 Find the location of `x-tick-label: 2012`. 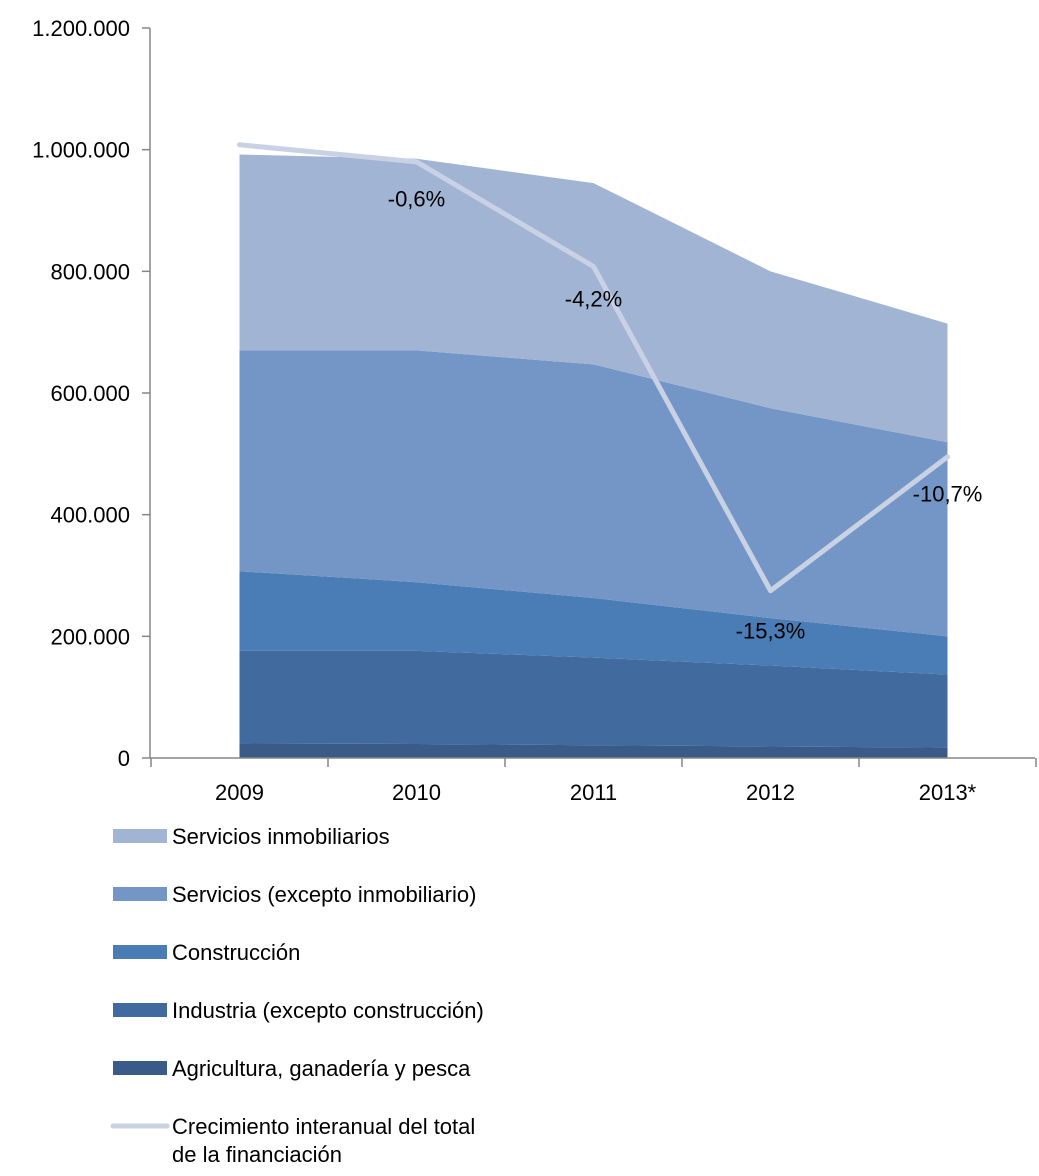

x-tick-label: 2012 is located at coordinates (770, 792).